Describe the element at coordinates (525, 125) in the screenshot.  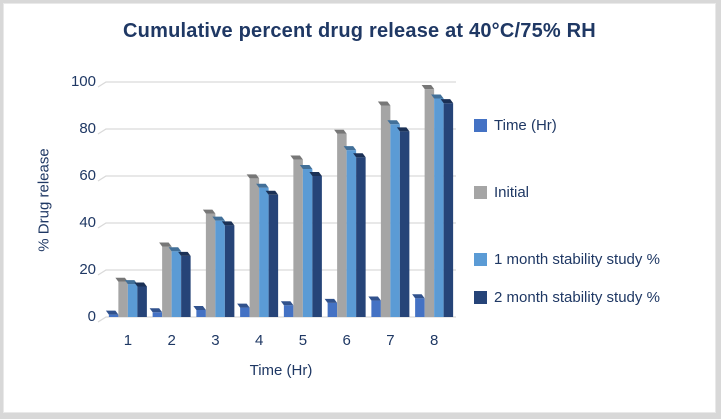
I see `legend-label: Time (Hr)` at that location.